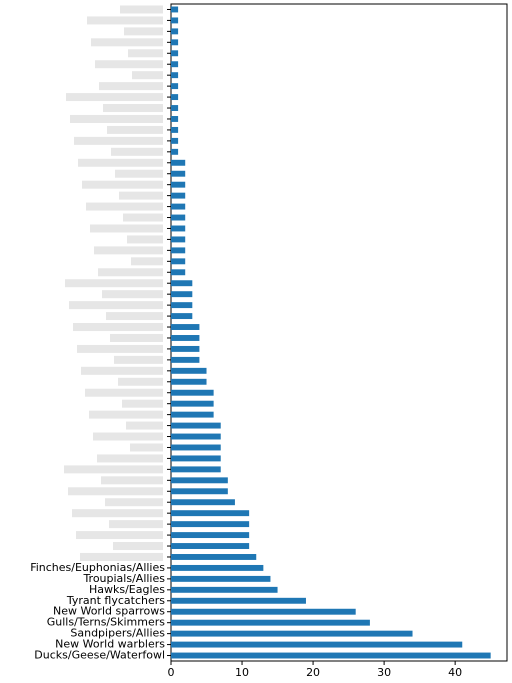 The width and height of the screenshot is (512, 683). What do you see at coordinates (106, 622) in the screenshot?
I see `y-tick-label: Gulls/Terns/Skimmers` at bounding box center [106, 622].